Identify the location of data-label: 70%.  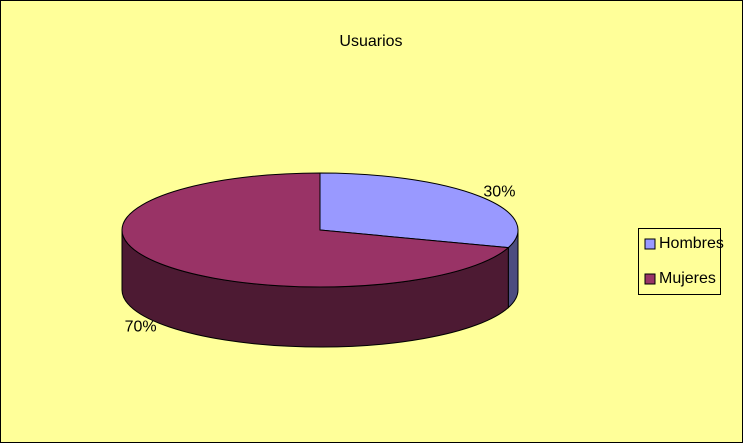
(141, 327).